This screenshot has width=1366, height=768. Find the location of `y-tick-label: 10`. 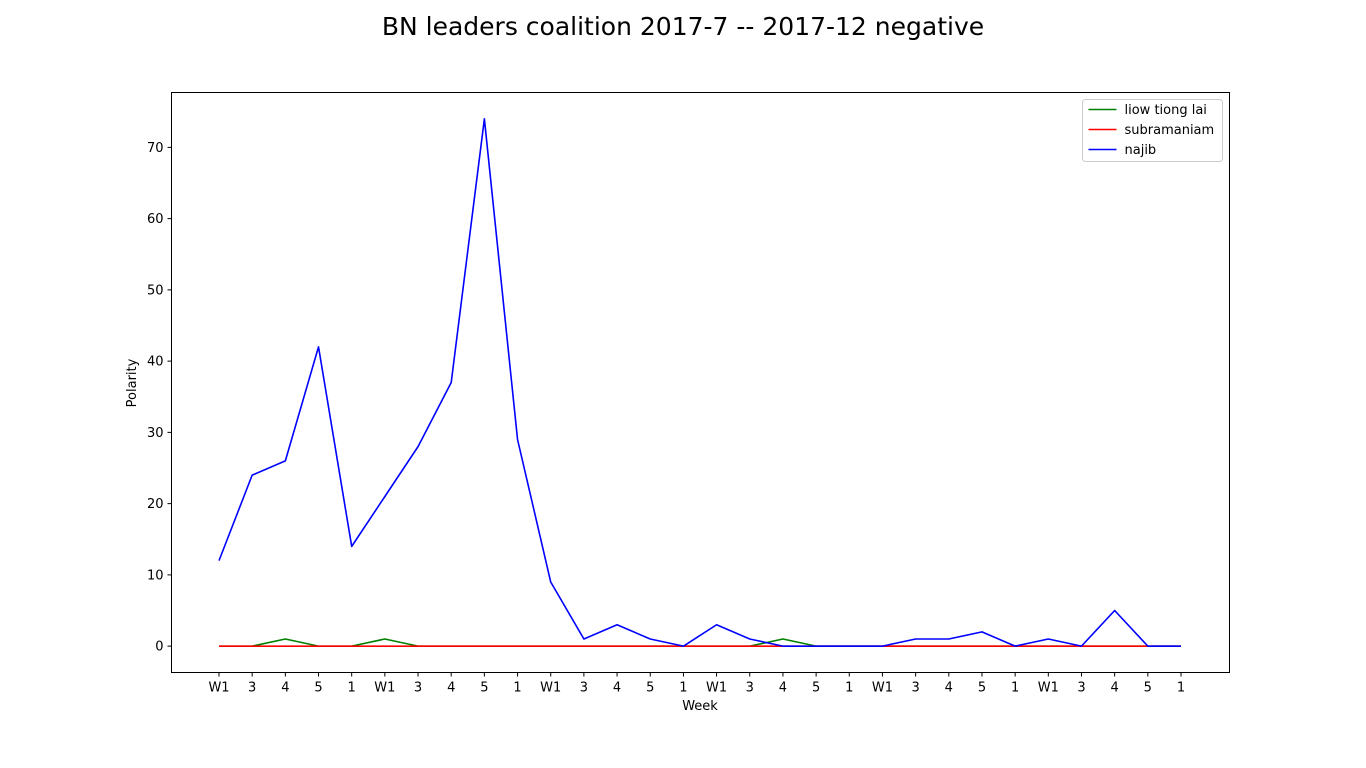

y-tick-label: 10 is located at coordinates (155, 575).